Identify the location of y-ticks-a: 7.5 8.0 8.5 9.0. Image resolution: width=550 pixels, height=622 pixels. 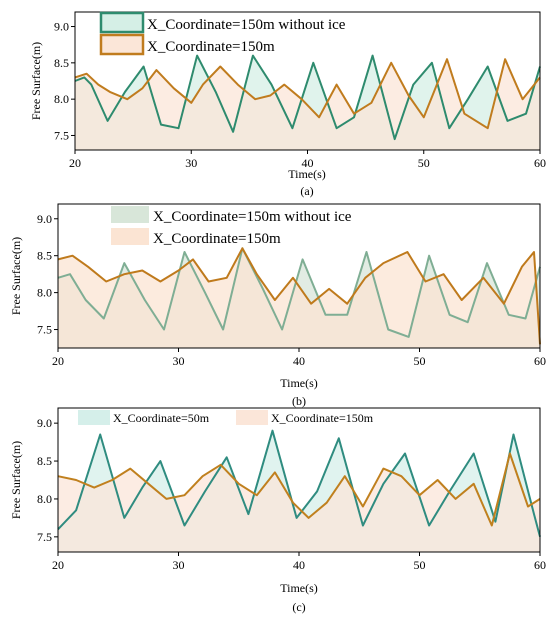
(64, 81).